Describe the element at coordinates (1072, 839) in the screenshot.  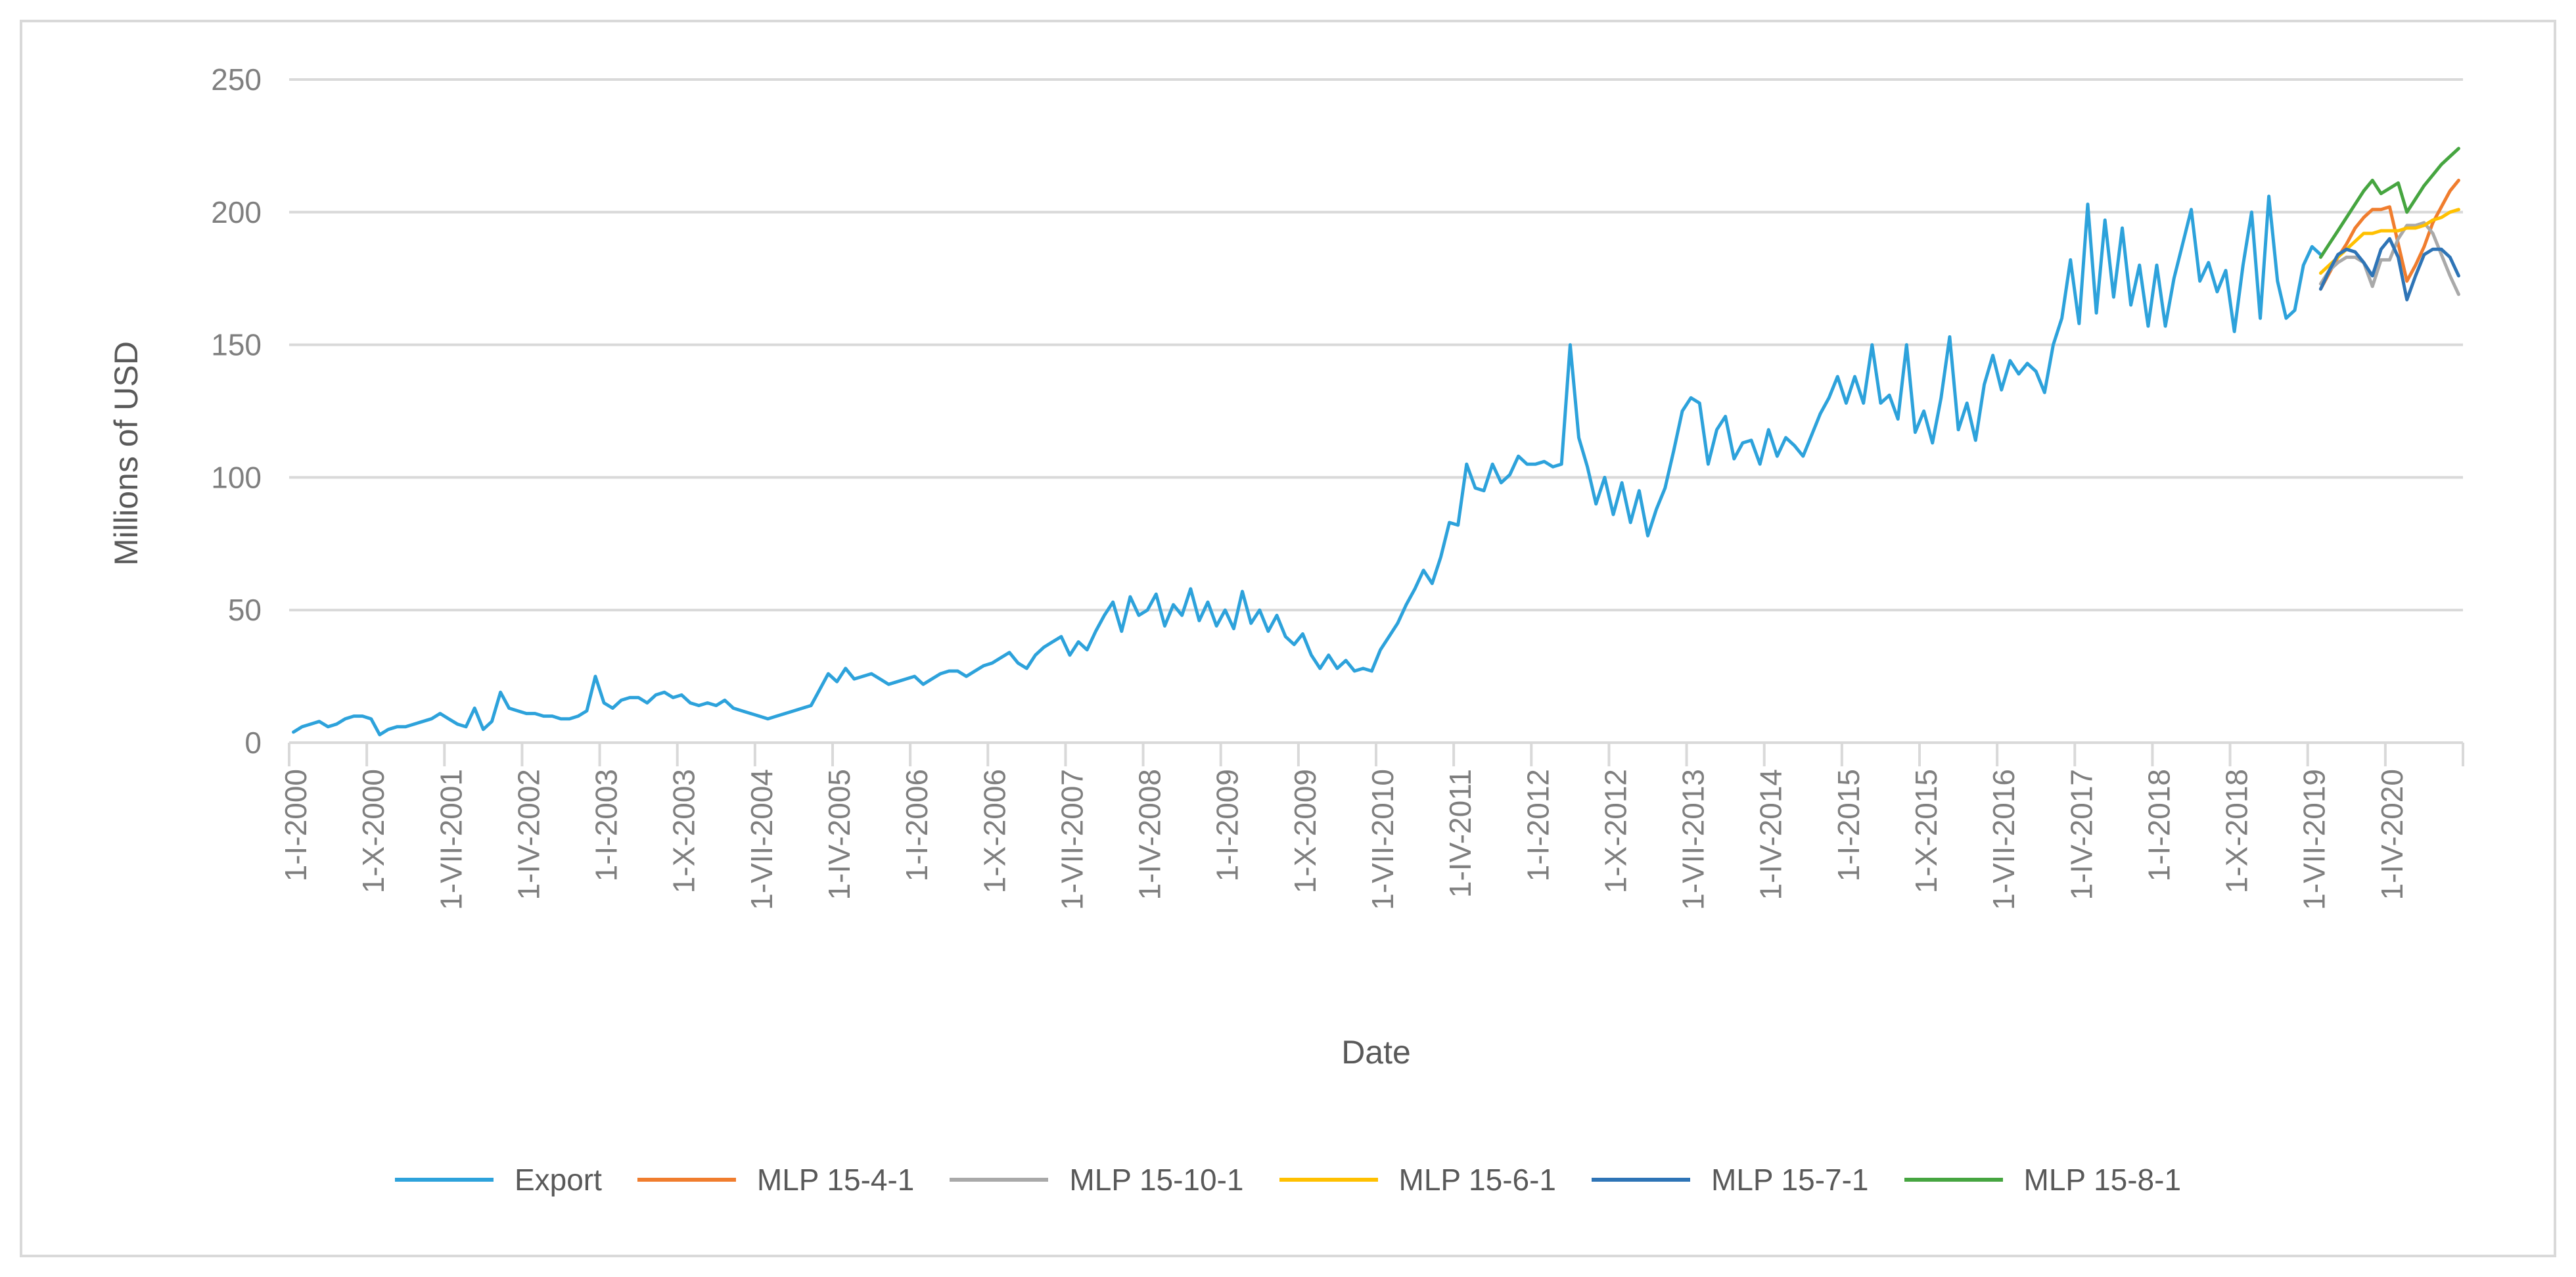
I see `x-tick-label: 1-VII-2007` at that location.